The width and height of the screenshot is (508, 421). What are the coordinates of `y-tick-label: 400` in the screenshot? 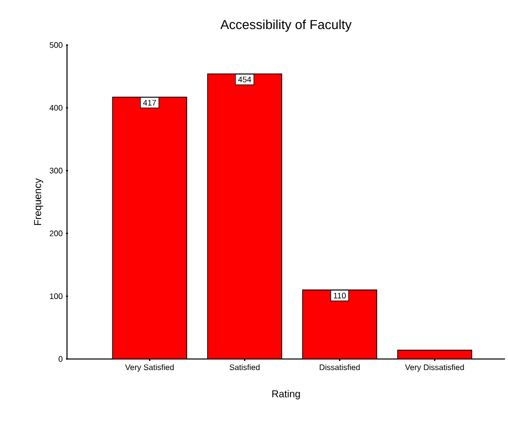 It's located at (56, 107).